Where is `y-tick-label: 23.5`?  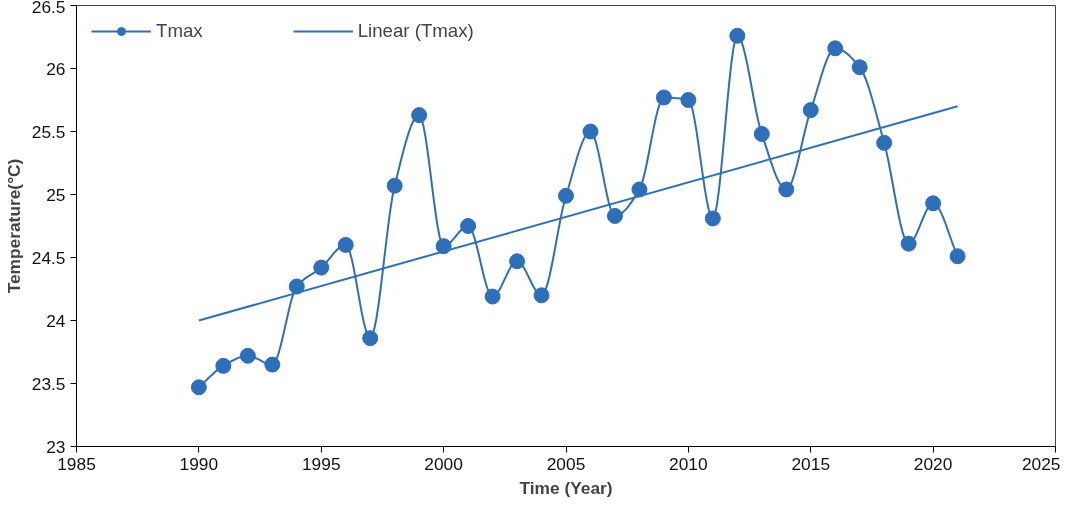
y-tick-label: 23.5 is located at coordinates (48, 383).